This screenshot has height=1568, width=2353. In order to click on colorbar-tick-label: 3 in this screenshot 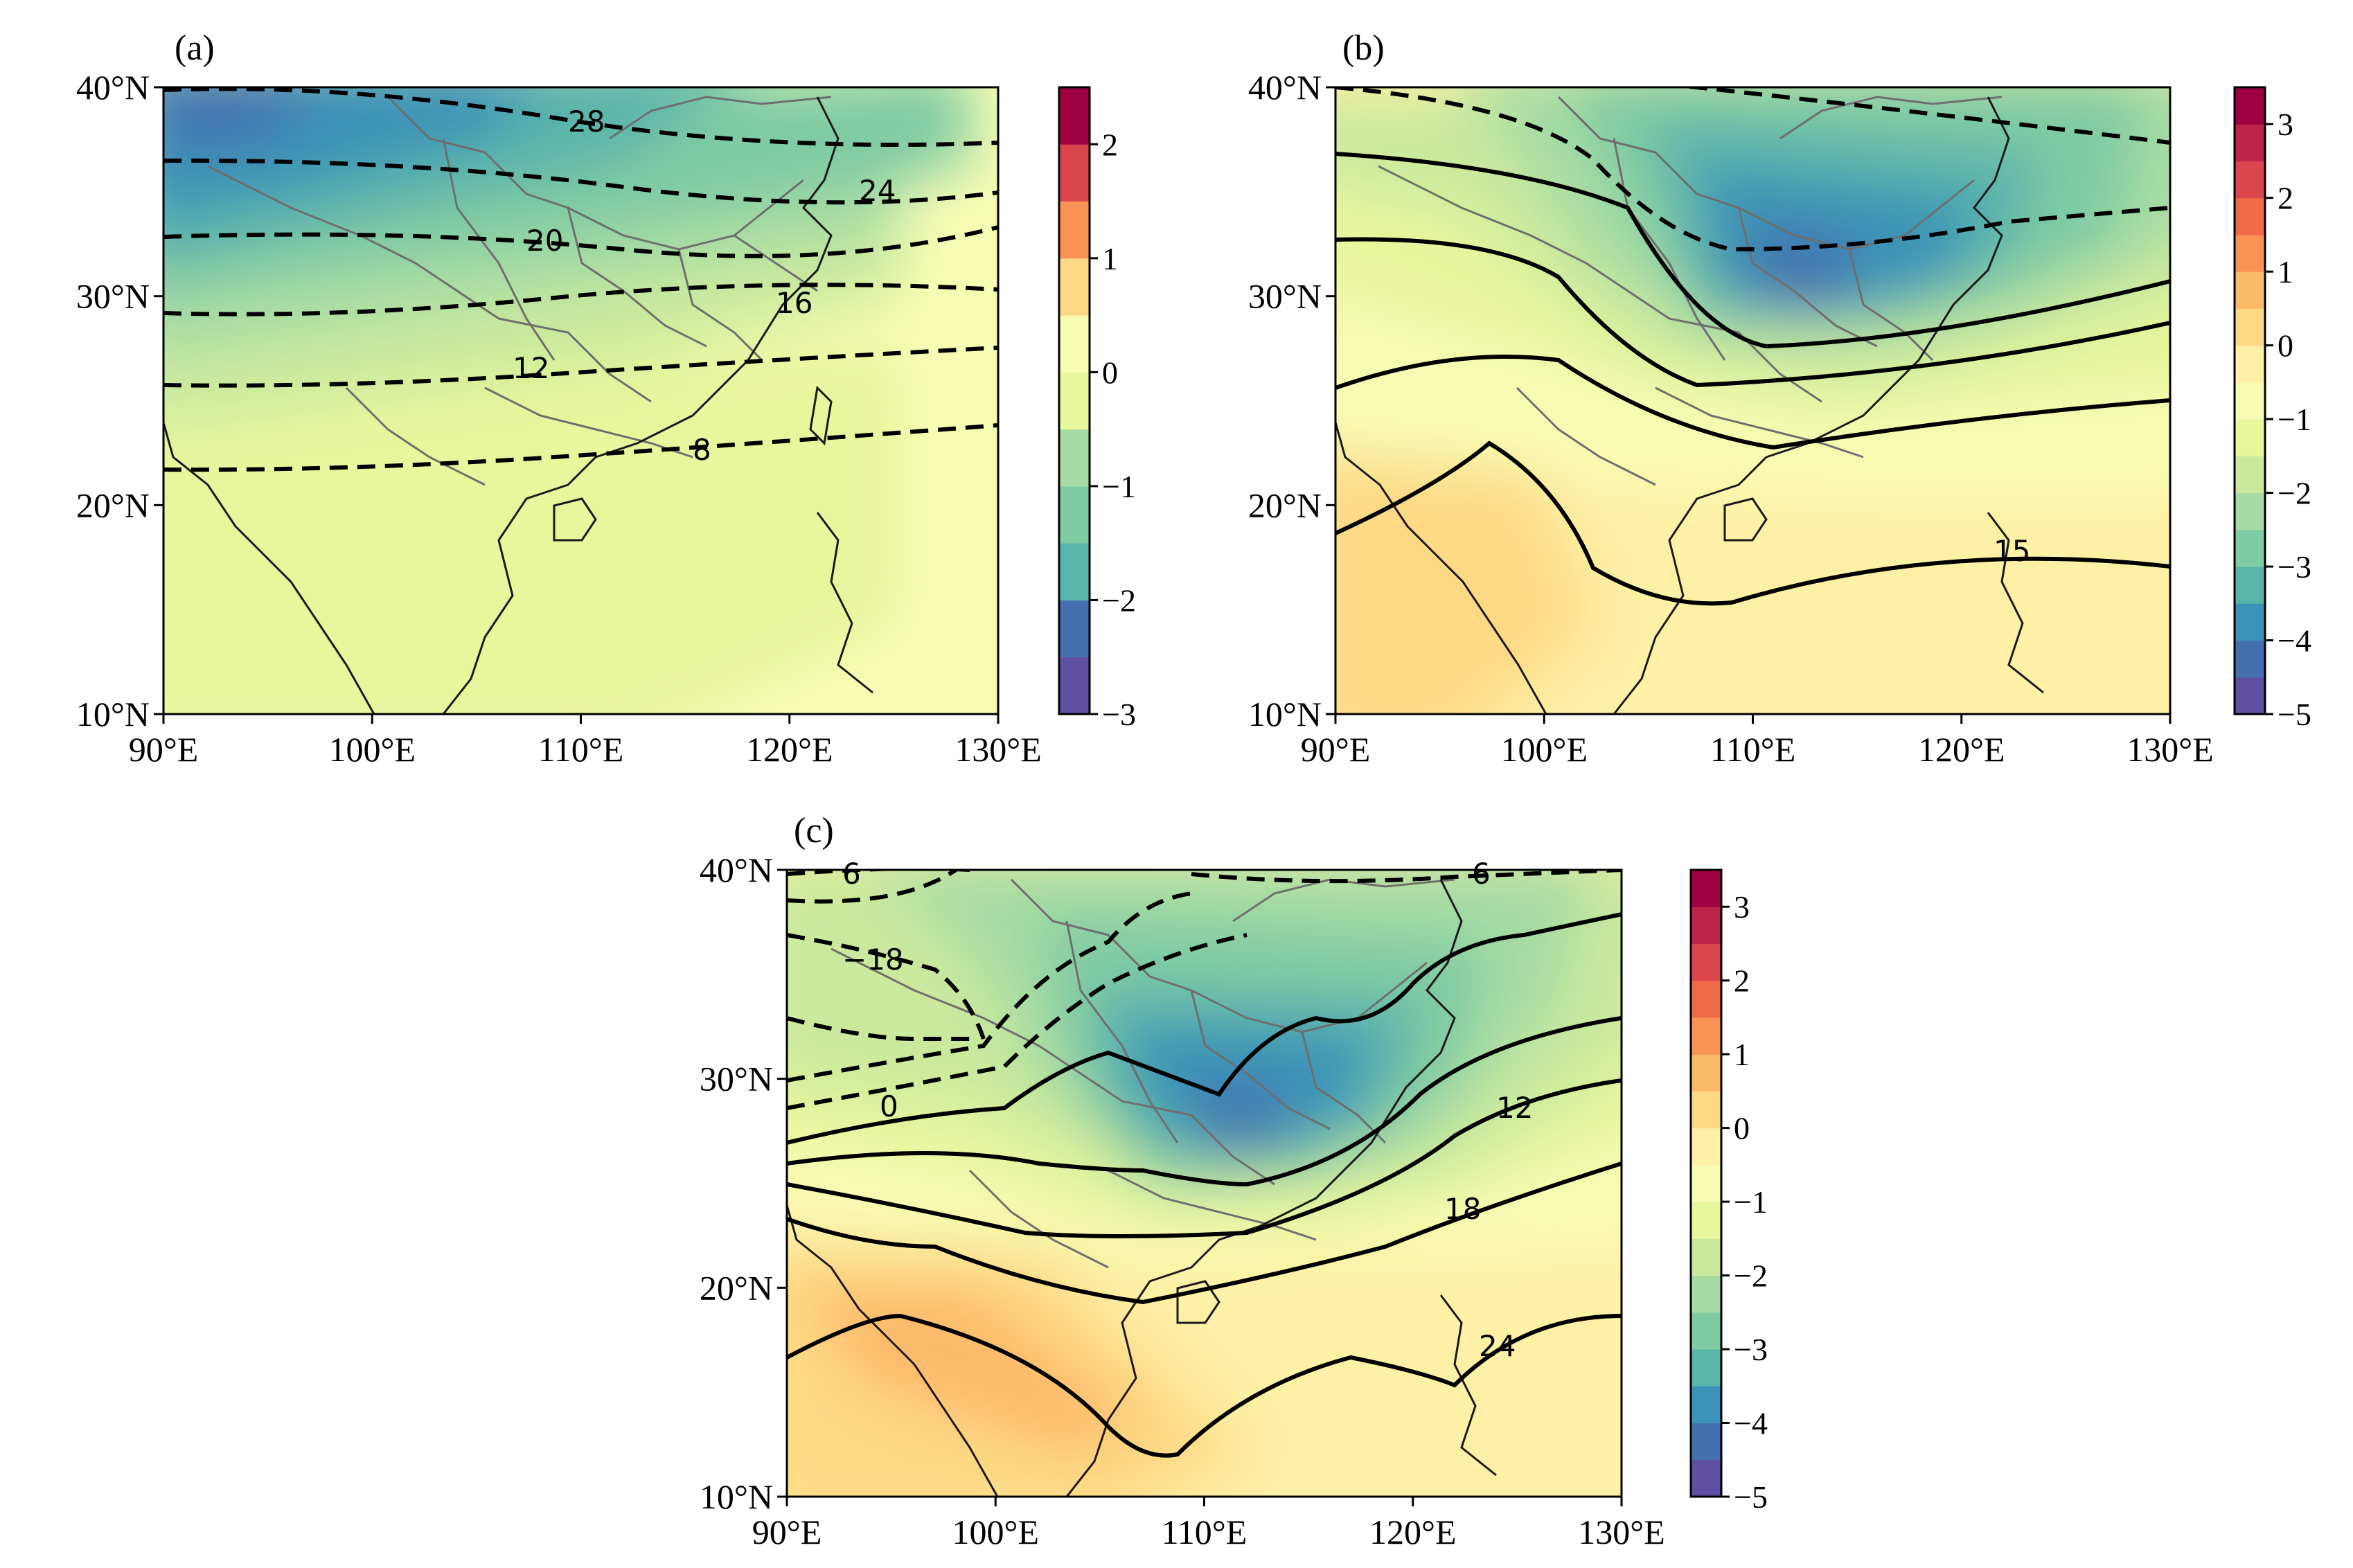, I will do `click(2285, 125)`.